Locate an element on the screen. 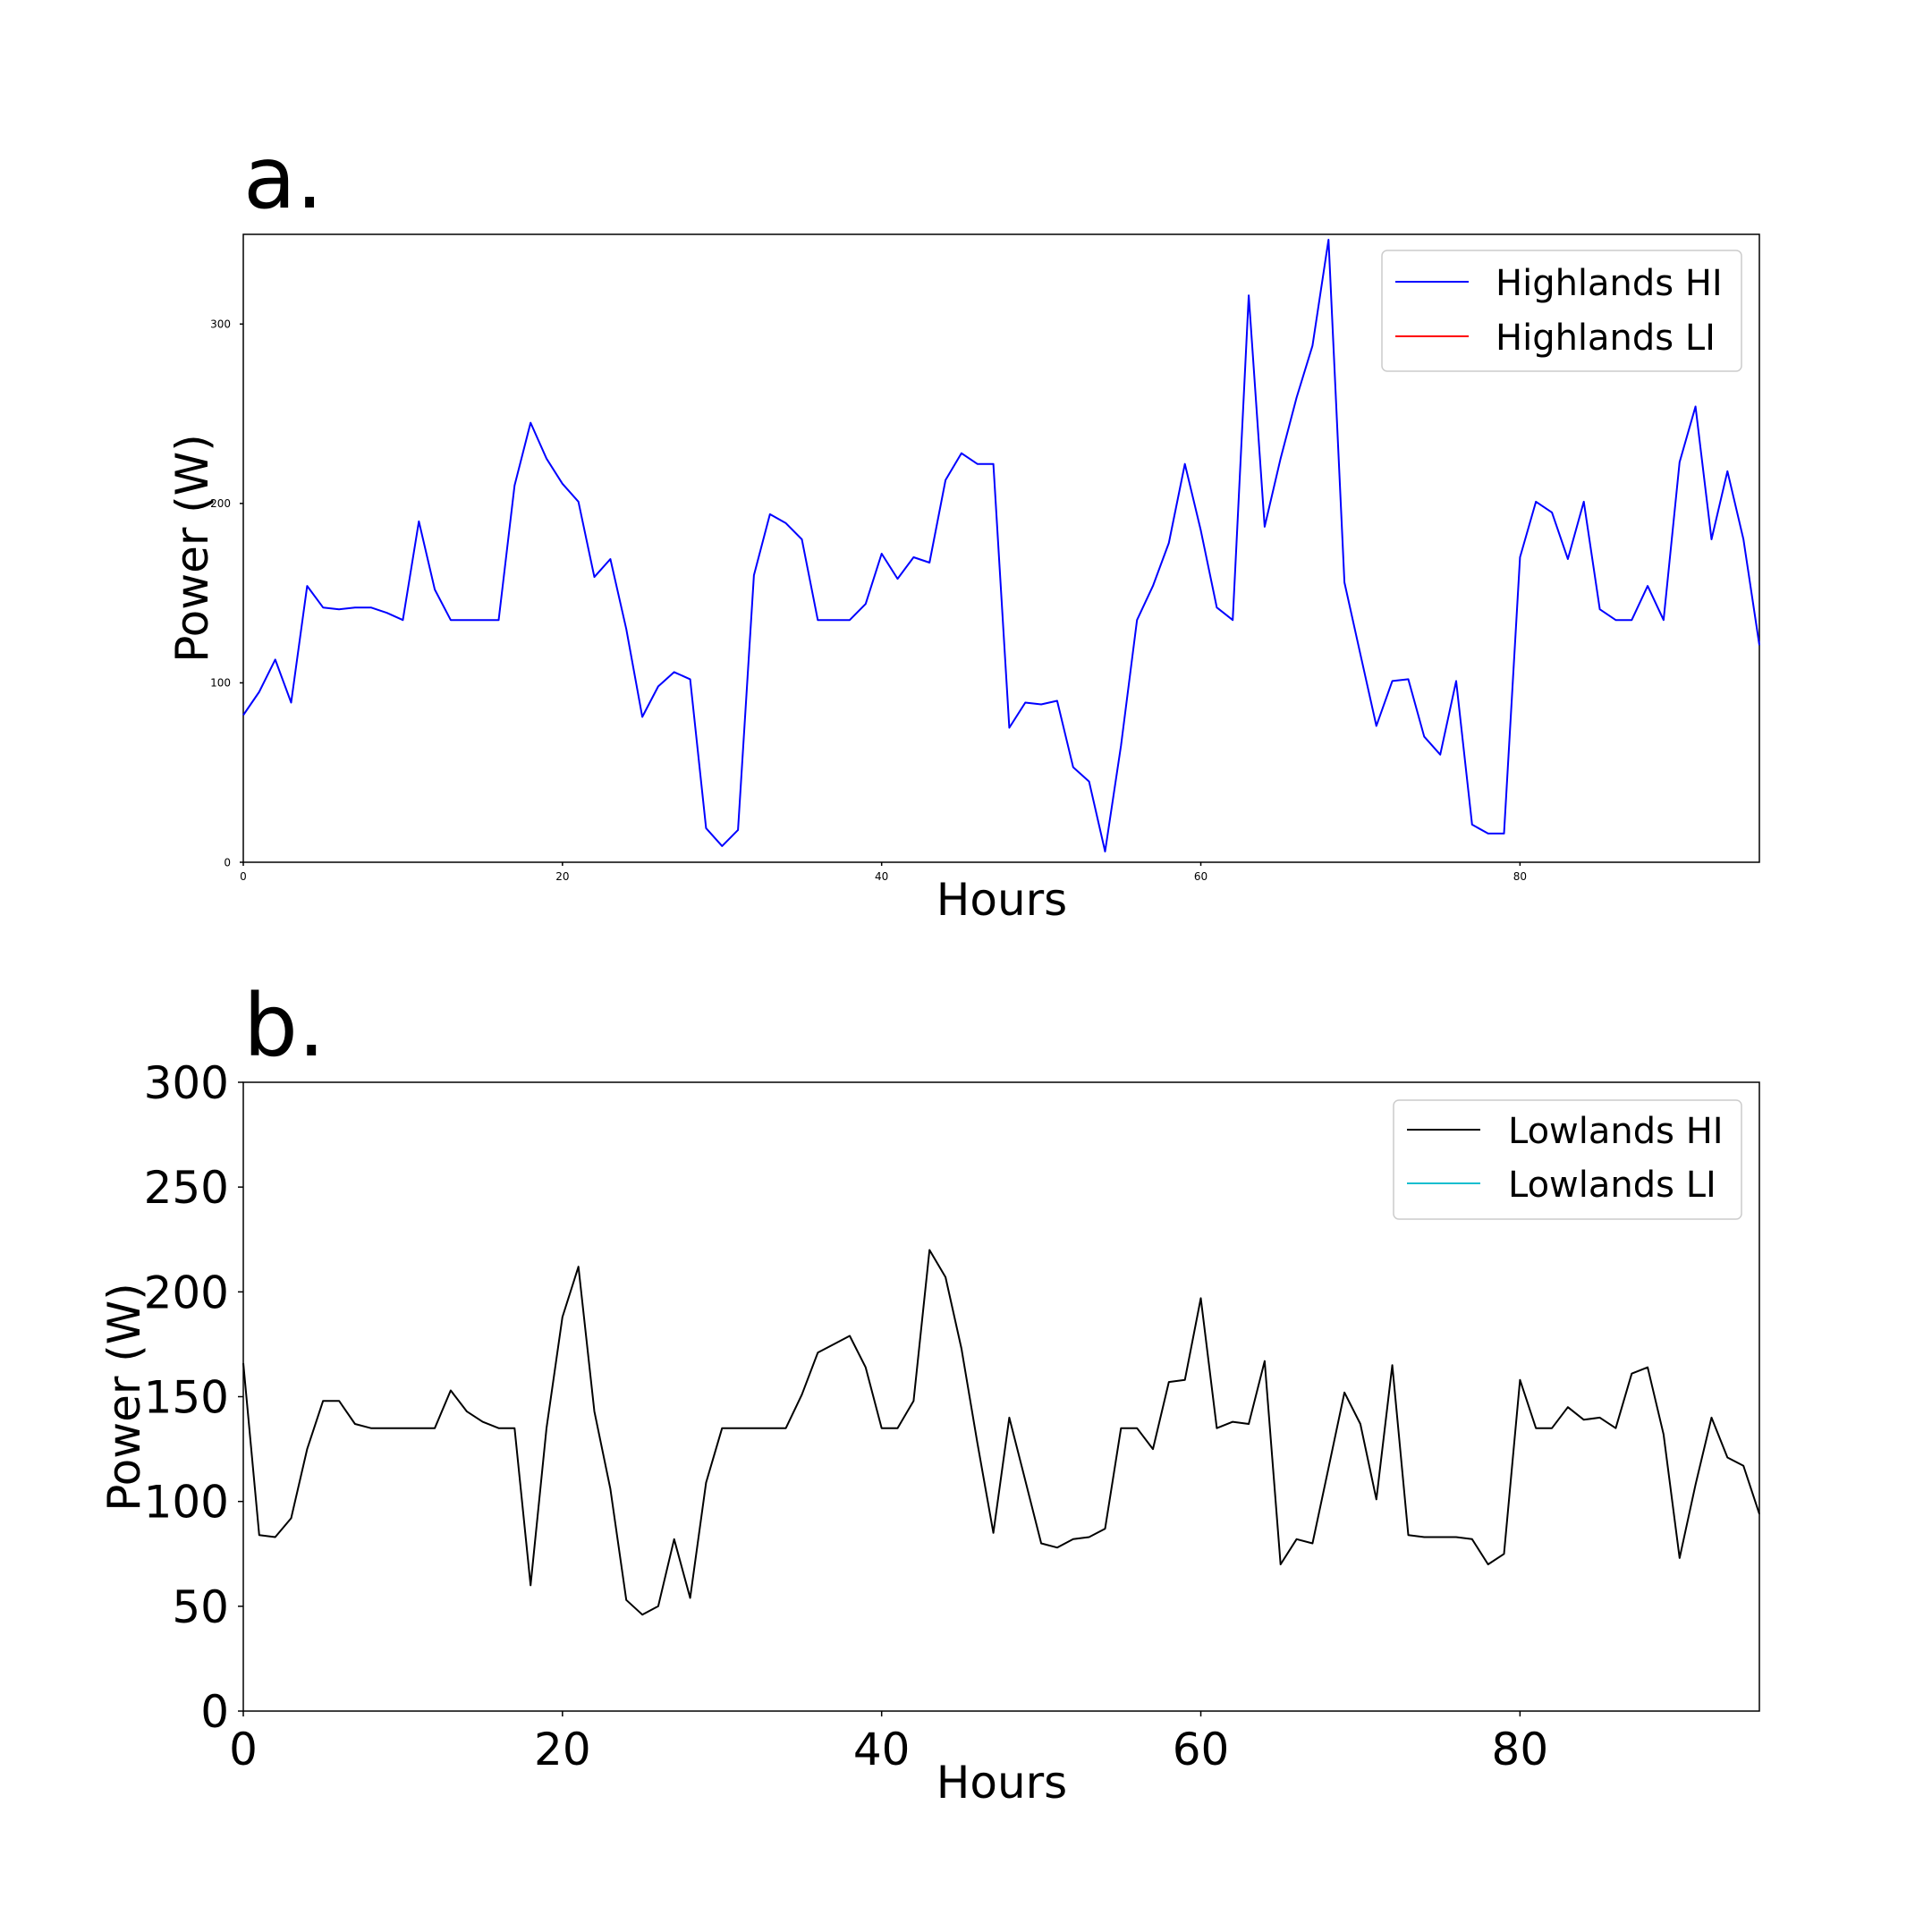  legend-box-a is located at coordinates (1561, 311).